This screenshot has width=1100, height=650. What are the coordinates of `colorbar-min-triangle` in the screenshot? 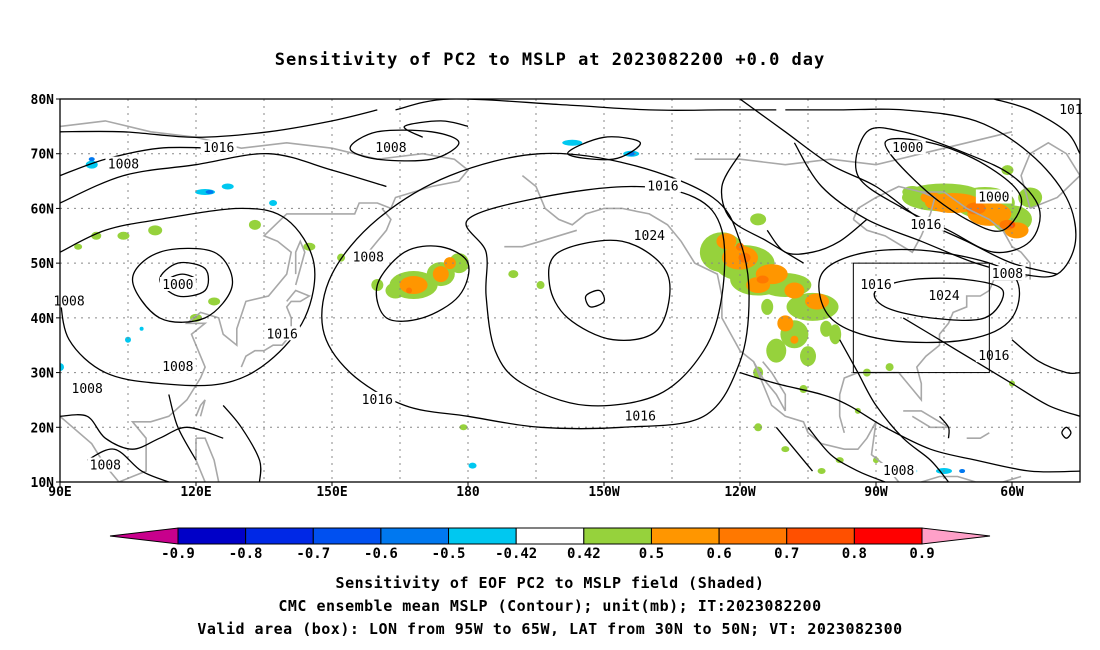 It's located at (144, 536).